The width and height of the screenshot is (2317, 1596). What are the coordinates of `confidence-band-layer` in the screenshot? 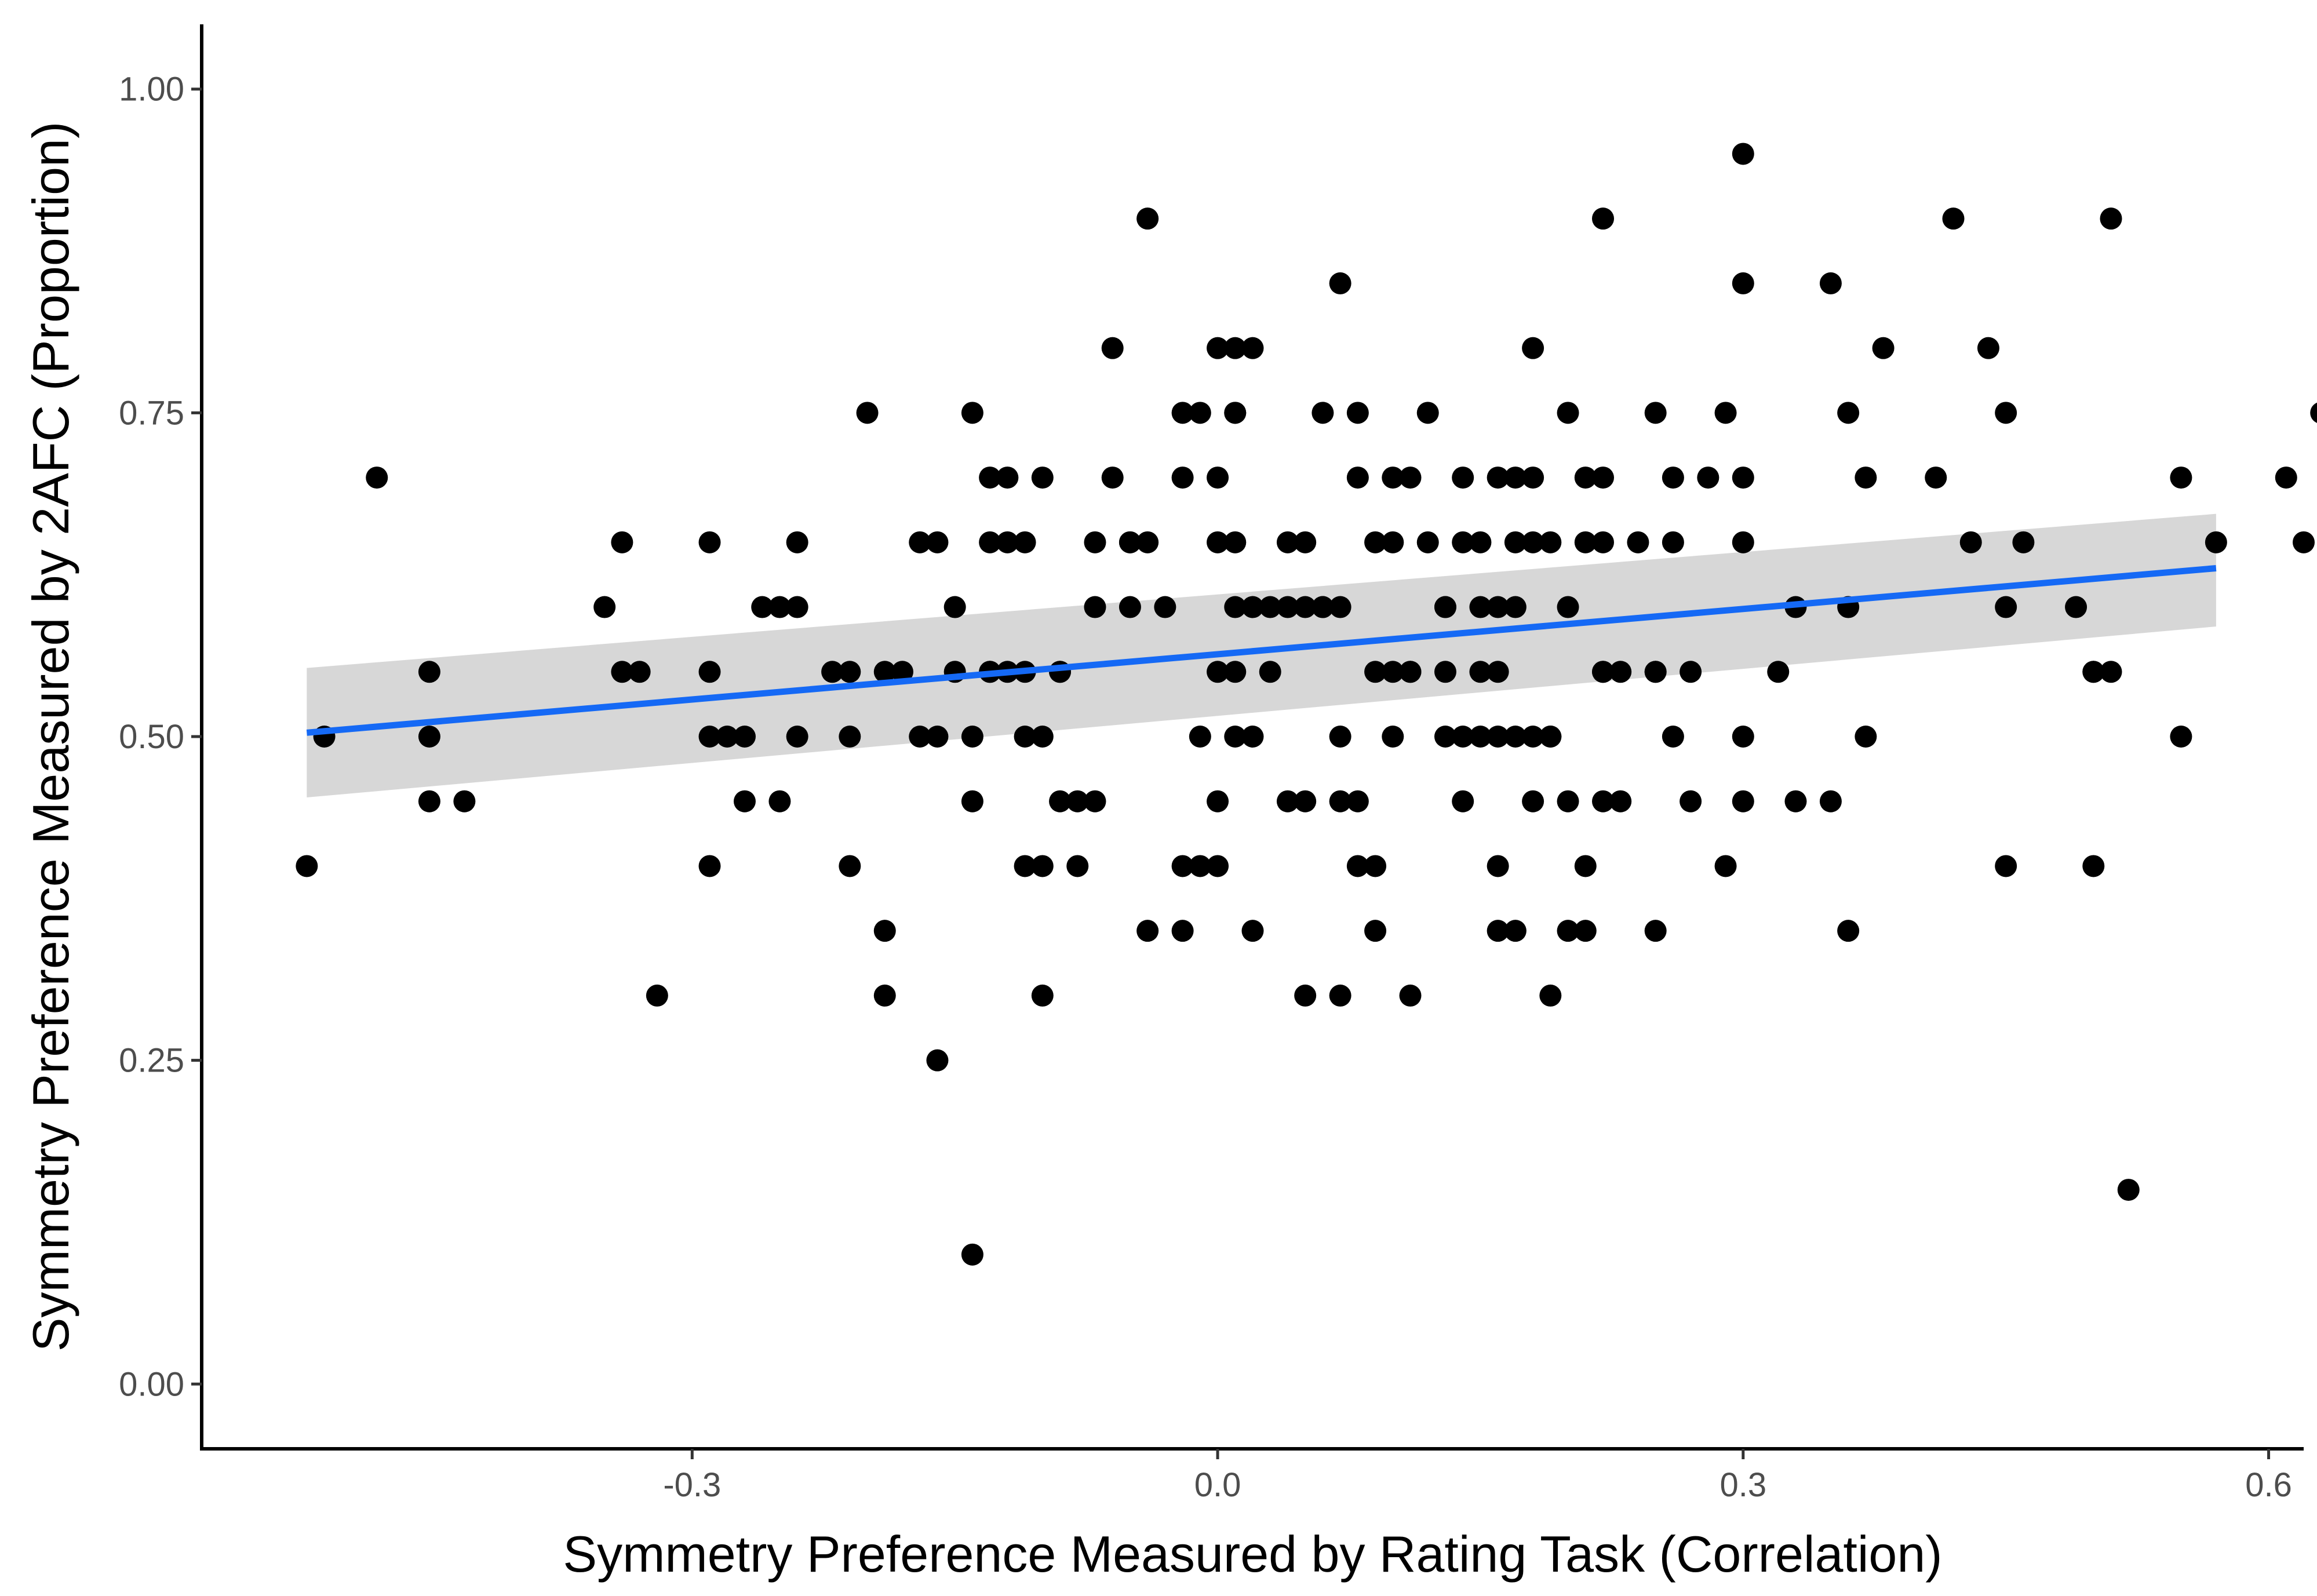 It's located at (1261, 655).